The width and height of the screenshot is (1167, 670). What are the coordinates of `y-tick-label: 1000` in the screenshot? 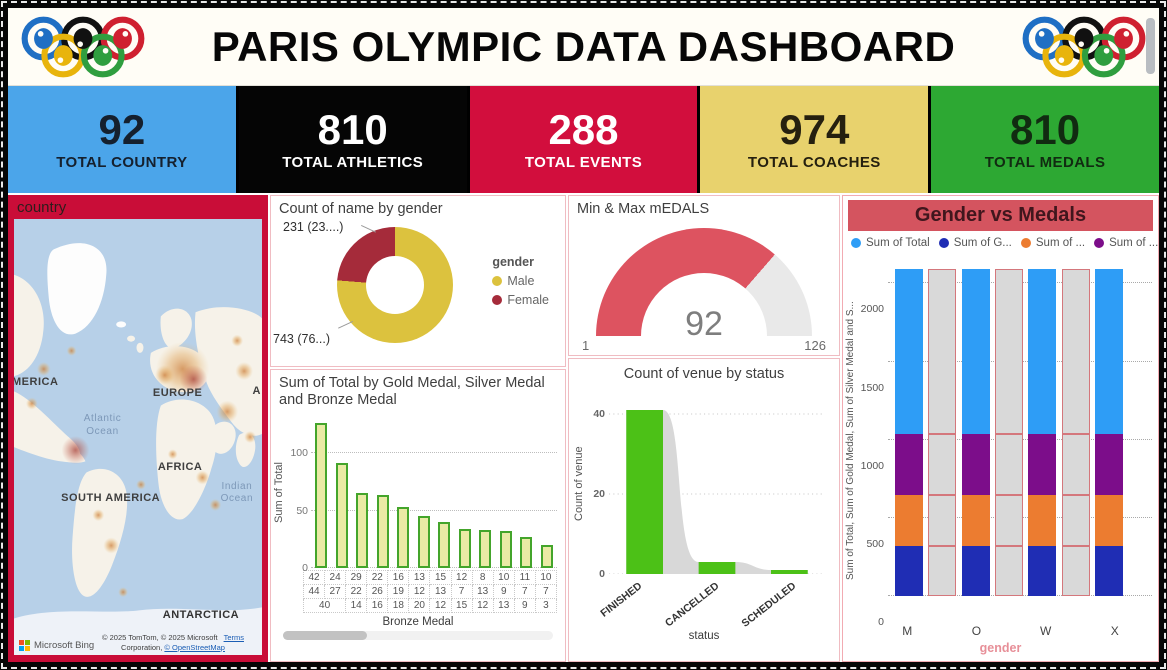 It's located at (872, 465).